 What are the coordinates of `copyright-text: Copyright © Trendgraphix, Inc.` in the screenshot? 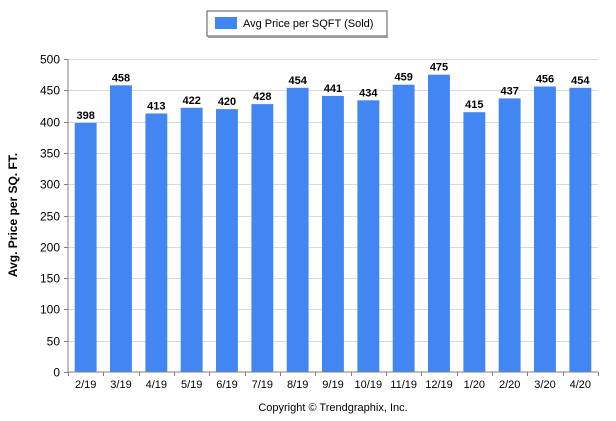 It's located at (332, 408).